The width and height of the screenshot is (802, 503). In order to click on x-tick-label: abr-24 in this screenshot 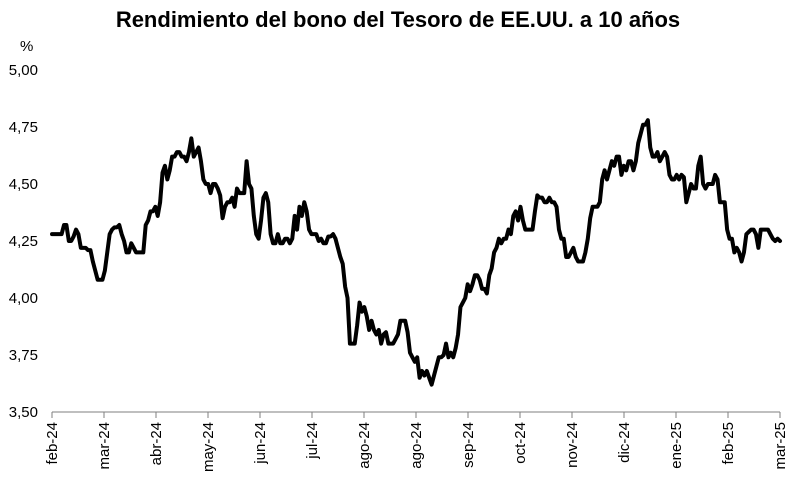, I will do `click(156, 443)`.